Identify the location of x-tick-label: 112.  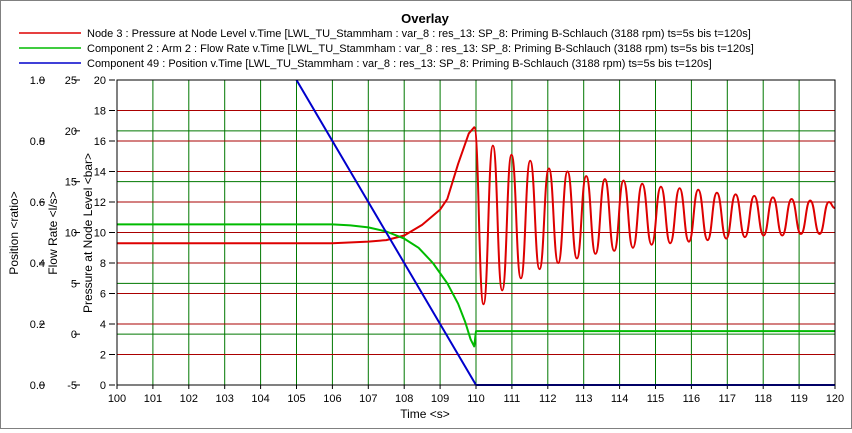
(548, 399).